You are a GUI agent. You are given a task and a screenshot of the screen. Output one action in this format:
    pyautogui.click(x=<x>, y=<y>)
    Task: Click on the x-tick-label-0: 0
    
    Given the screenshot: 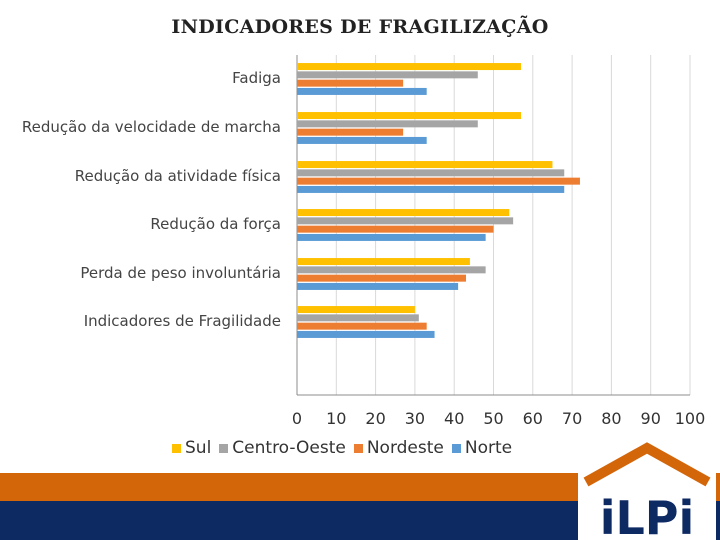 What is the action you would take?
    pyautogui.click(x=297, y=418)
    